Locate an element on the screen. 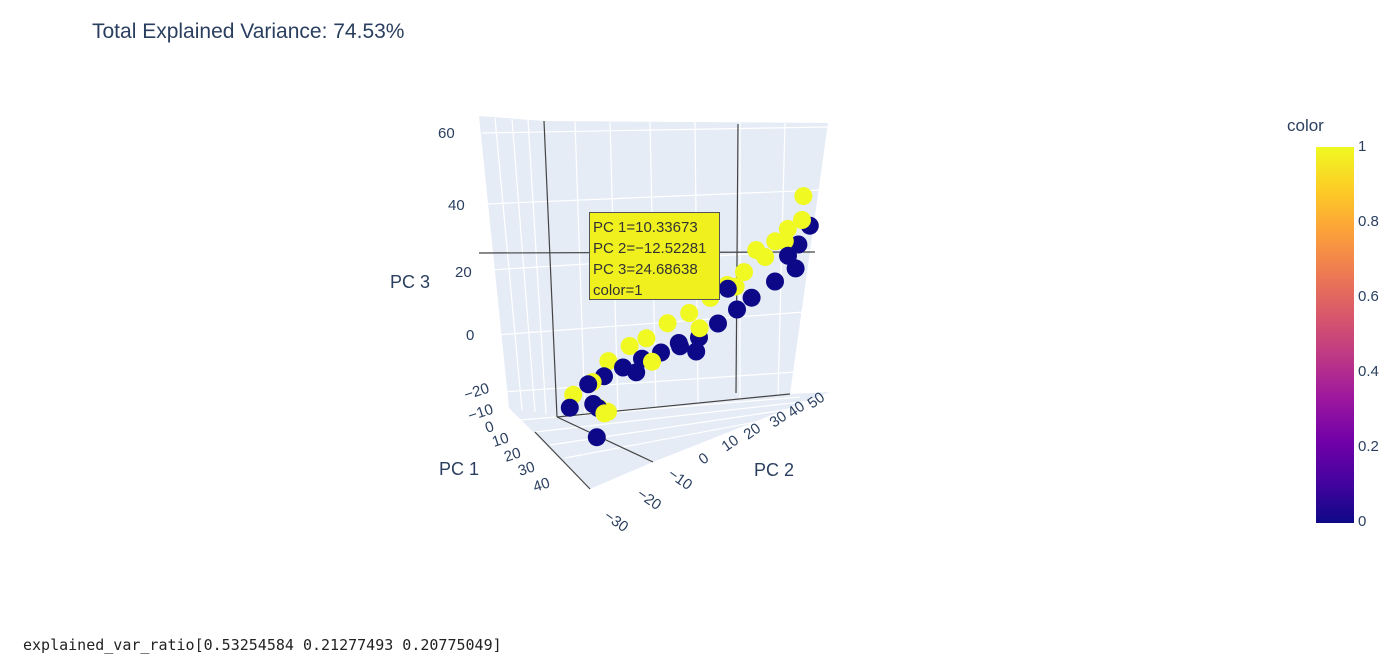 Image resolution: width=1386 pixels, height=657 pixels. z-tick-40: 40 is located at coordinates (456, 205).